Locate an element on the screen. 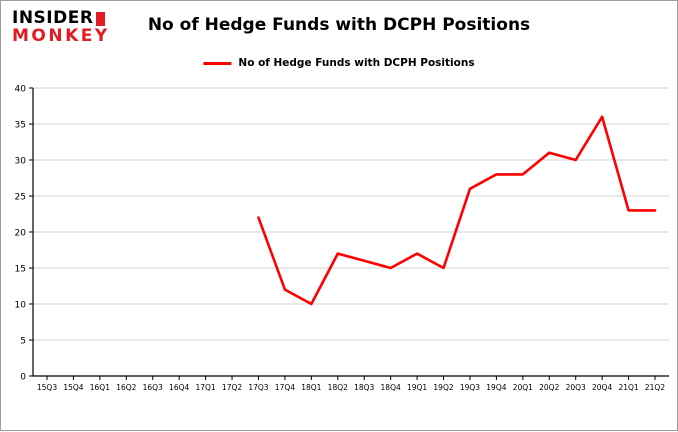 The height and width of the screenshot is (432, 678). insider-monkey-logo: INSIDER MONKEY is located at coordinates (61, 27).